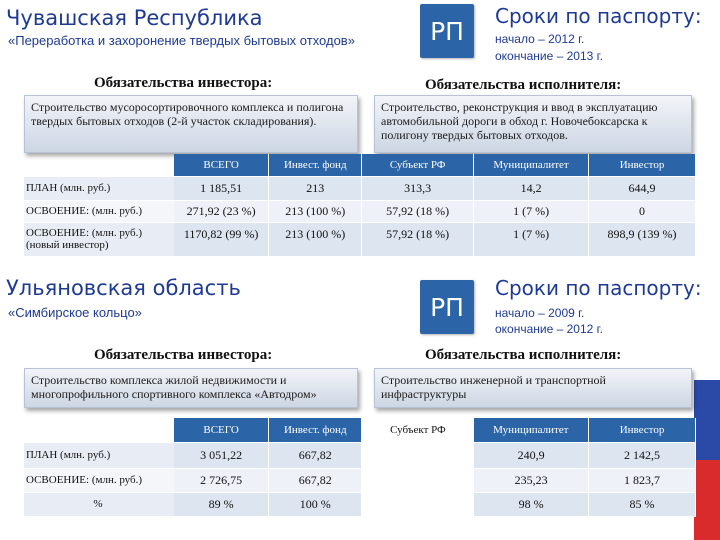 Image resolution: width=720 pixels, height=540 pixels. What do you see at coordinates (221, 504) in the screenshot?
I see `table-cell: 89 %` at bounding box center [221, 504].